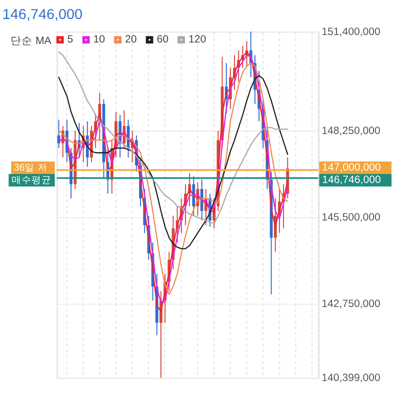  What do you see at coordinates (31, 41) in the screenshot?
I see `legend-title: 단순 MA` at bounding box center [31, 41].